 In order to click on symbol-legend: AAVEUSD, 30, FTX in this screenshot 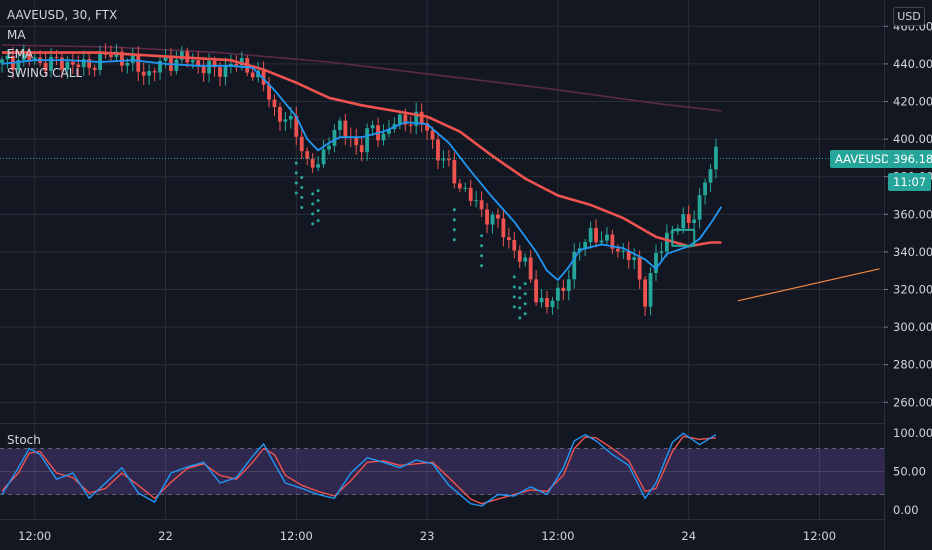, I will do `click(62, 15)`.